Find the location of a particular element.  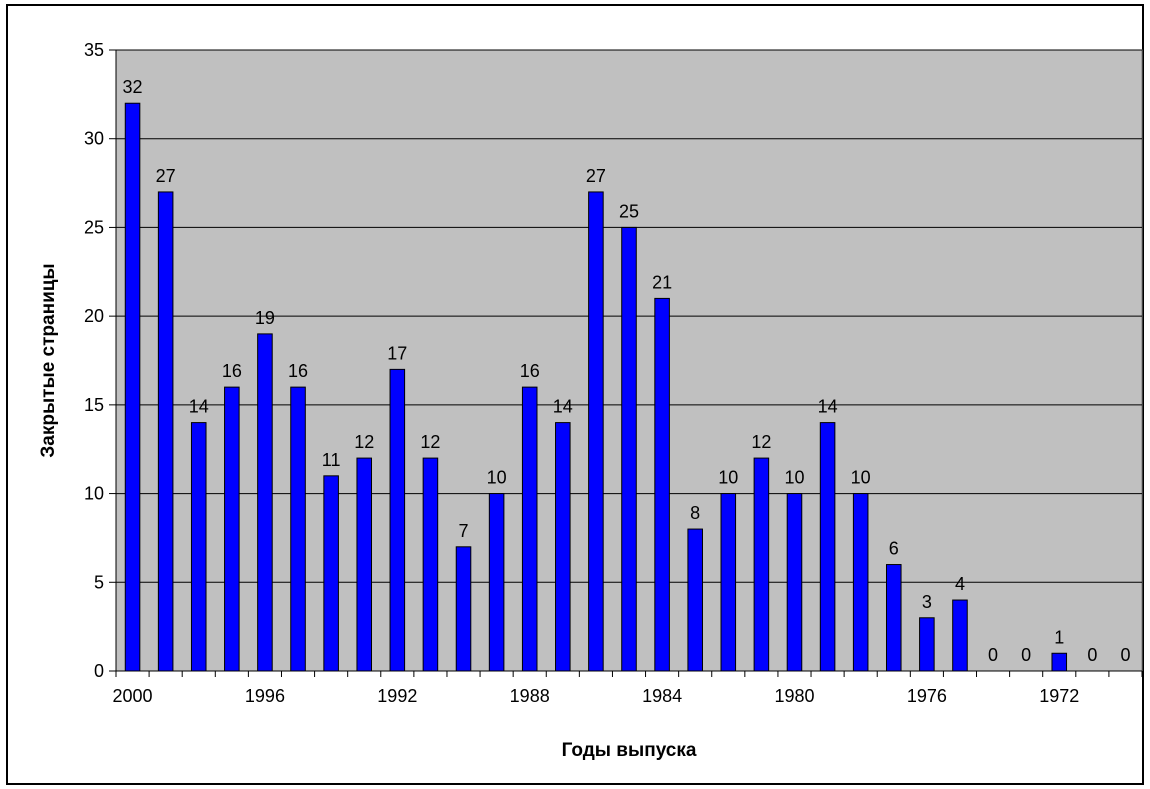

y-tick-label: 30 is located at coordinates (94, 139).